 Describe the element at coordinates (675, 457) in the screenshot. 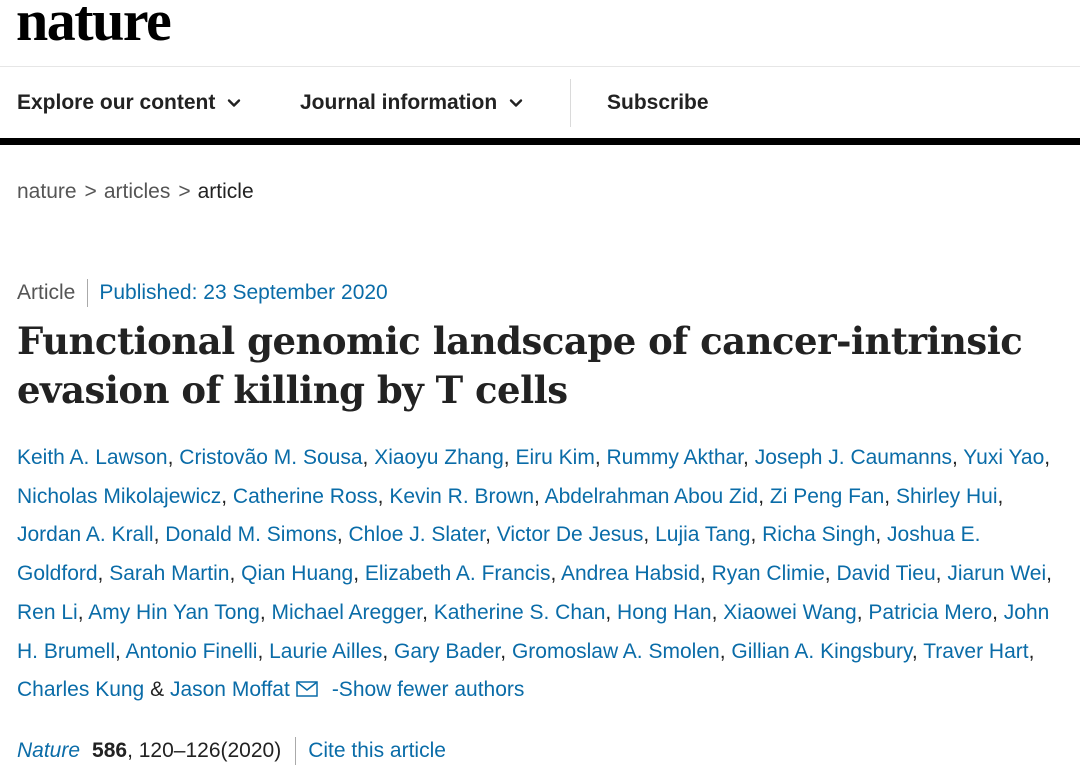

I see `author-link: Rummy Akthar` at that location.